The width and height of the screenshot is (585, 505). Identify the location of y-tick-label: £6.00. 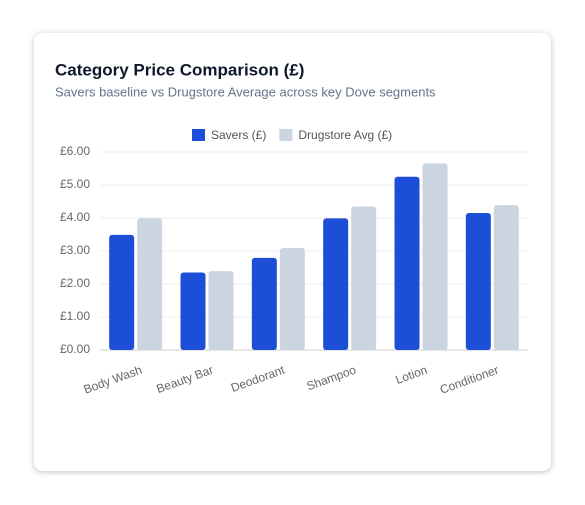
(75, 151).